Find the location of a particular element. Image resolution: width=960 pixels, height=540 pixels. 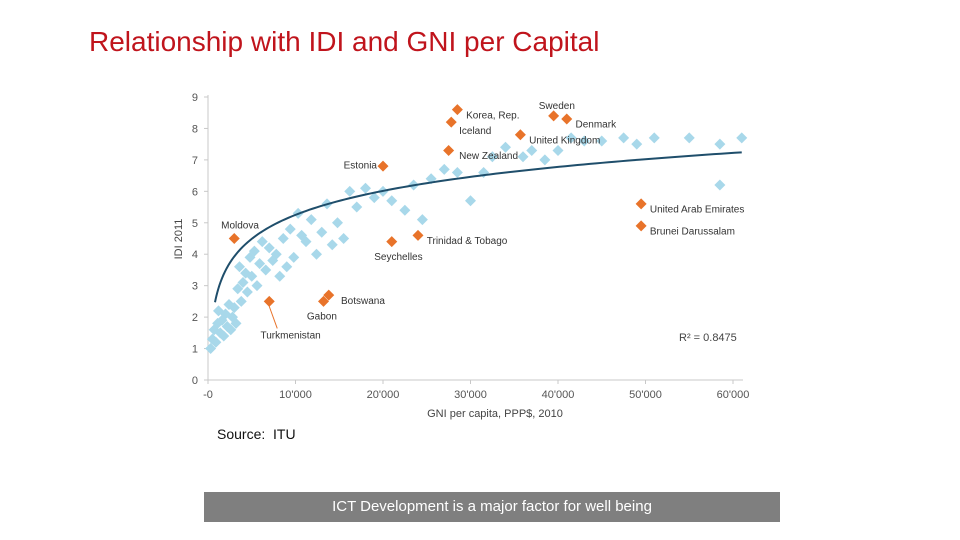

country-label: Sweden is located at coordinates (557, 106).